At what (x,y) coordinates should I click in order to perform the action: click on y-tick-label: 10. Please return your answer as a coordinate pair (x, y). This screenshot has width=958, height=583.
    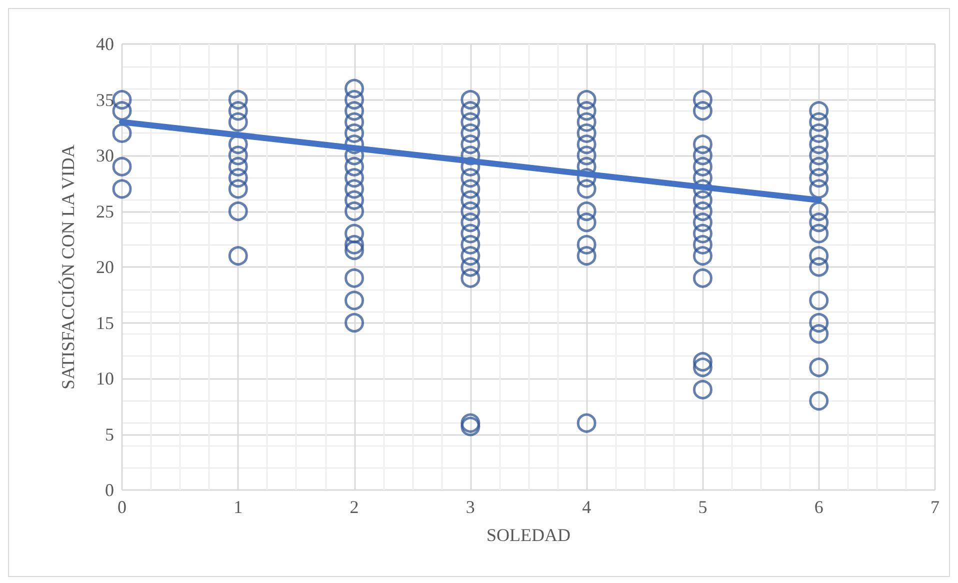
    Looking at the image, I should click on (105, 378).